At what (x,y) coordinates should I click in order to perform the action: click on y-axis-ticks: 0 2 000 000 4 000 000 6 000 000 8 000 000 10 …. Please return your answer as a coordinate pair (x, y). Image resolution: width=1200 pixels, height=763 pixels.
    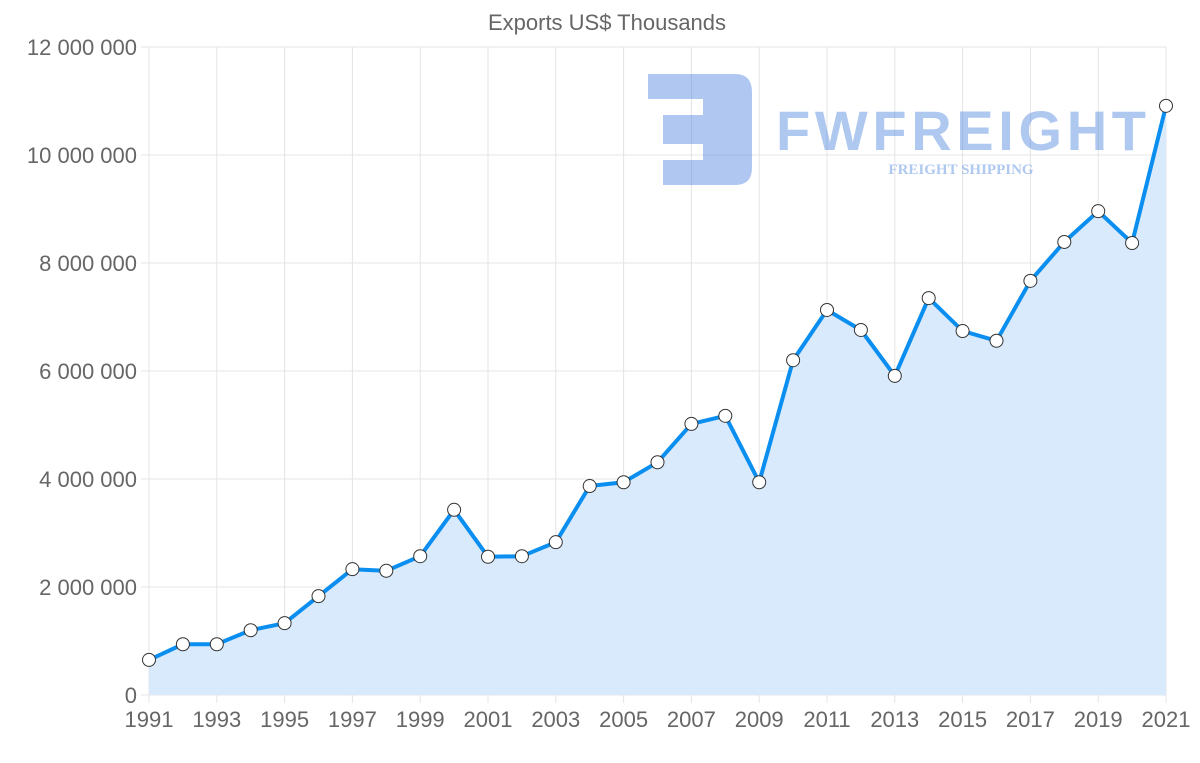
    Looking at the image, I should click on (82, 371).